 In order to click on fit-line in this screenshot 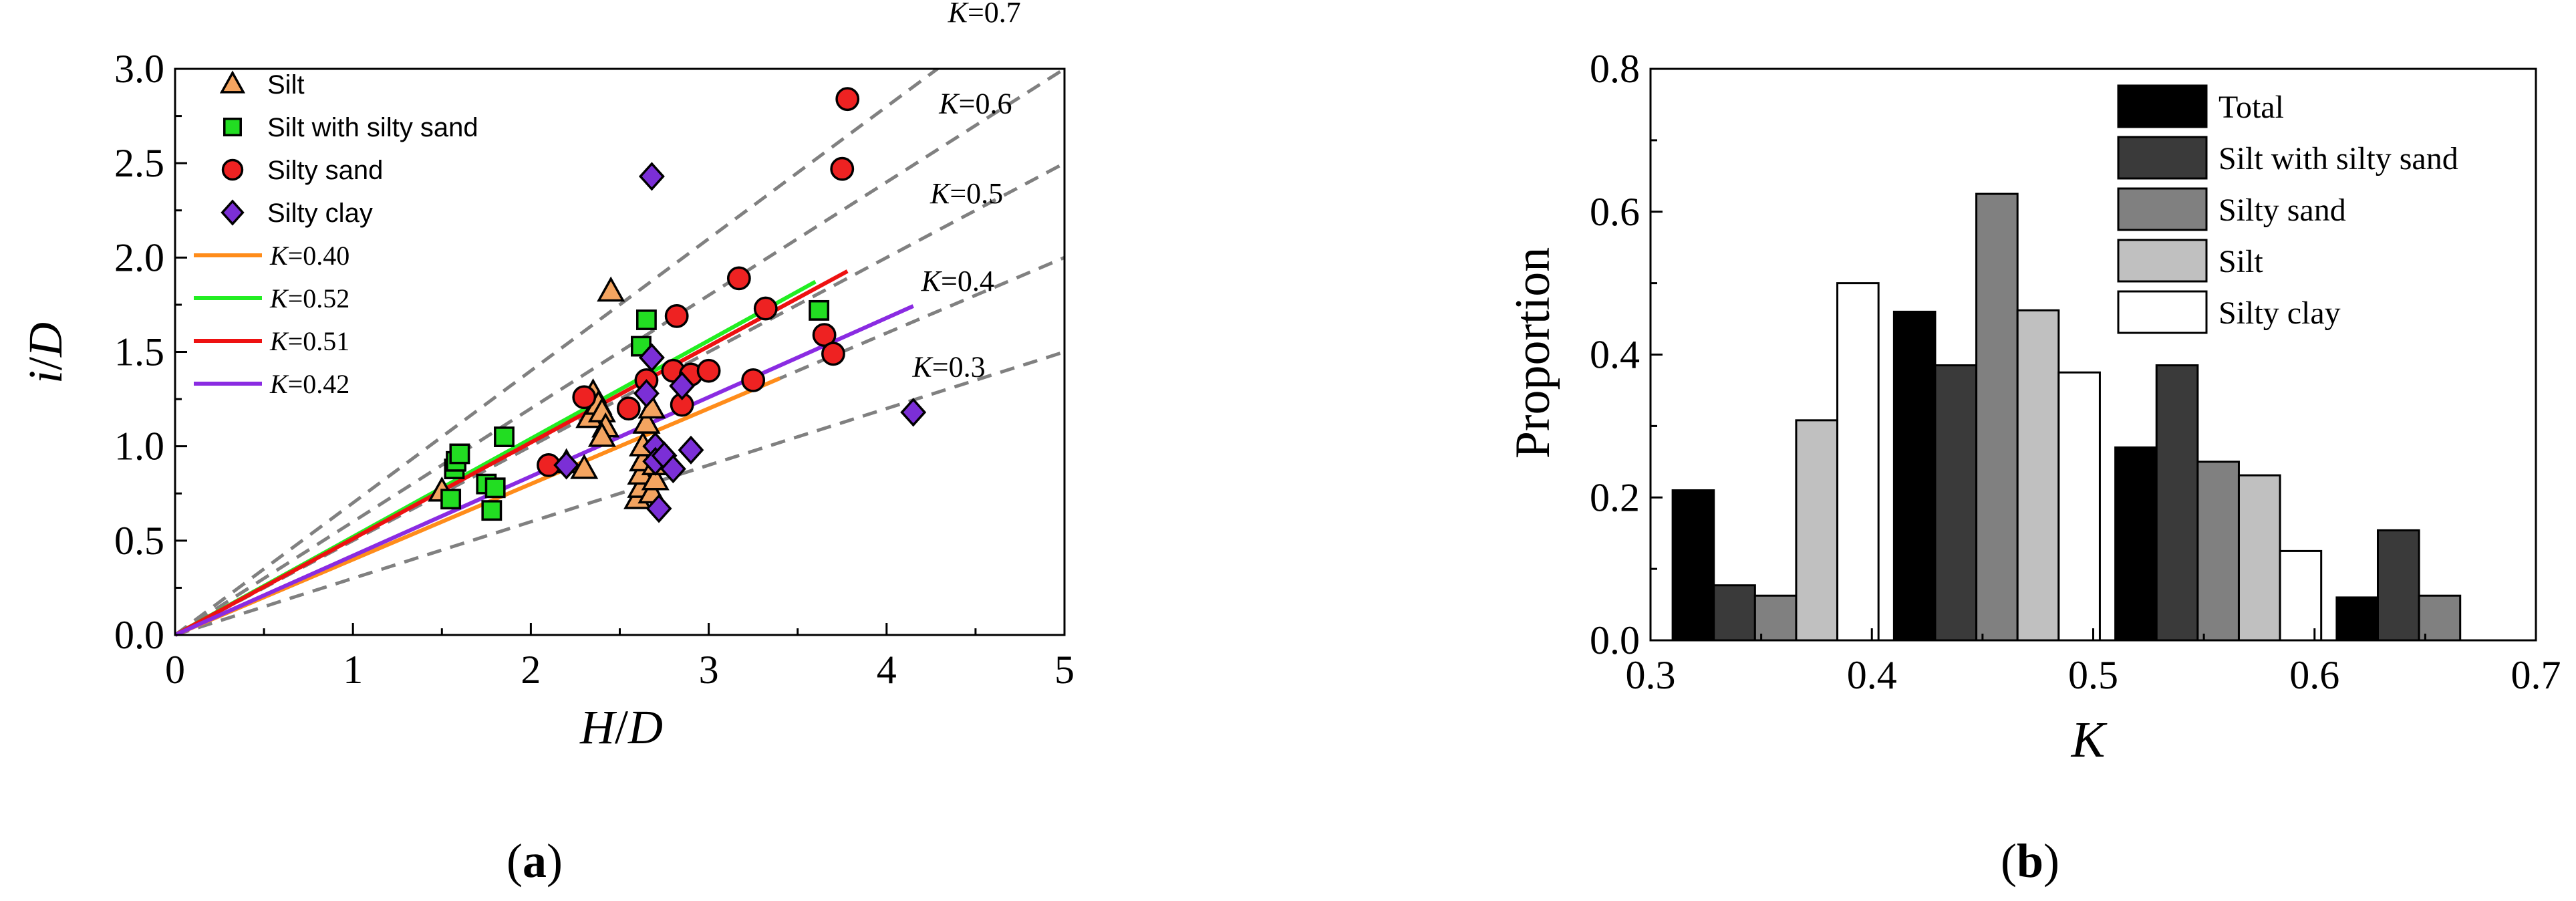, I will do `click(511, 453)`.